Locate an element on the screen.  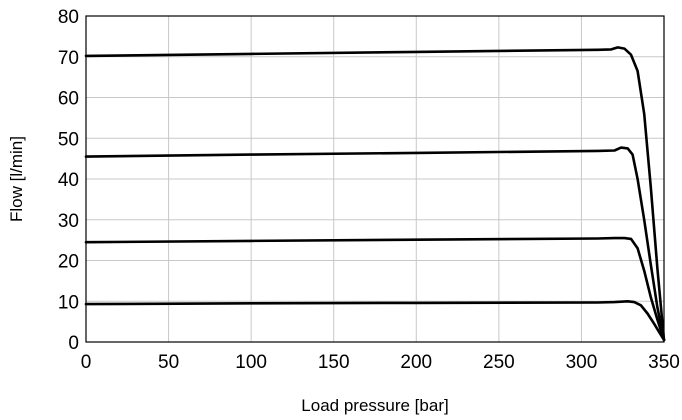
x-tick-label: 250 is located at coordinates (499, 362).